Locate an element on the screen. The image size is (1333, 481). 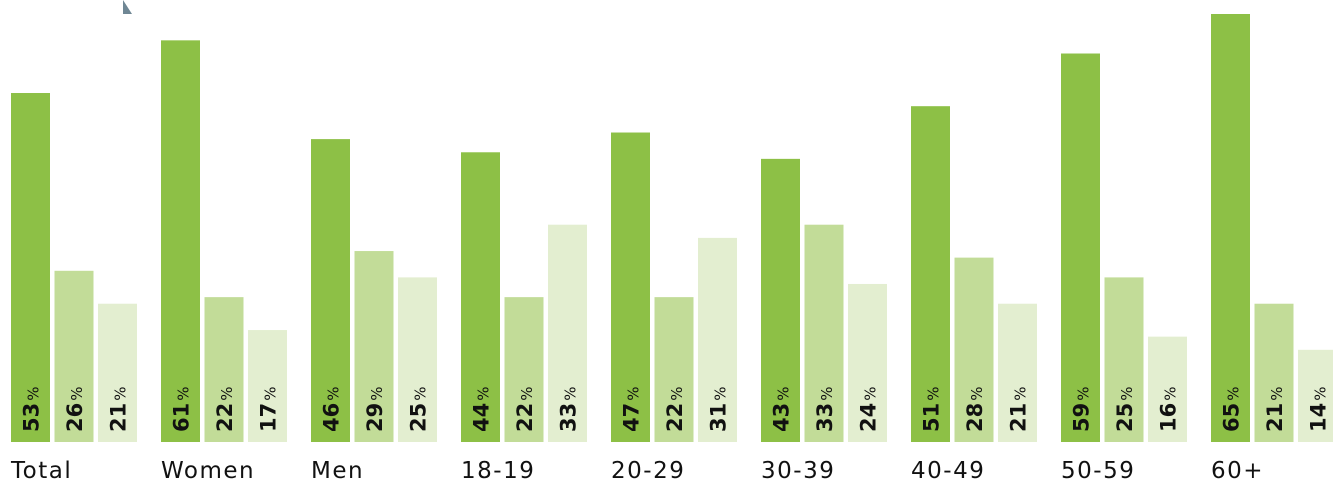
category-label-60+: 60+ is located at coordinates (1237, 469).